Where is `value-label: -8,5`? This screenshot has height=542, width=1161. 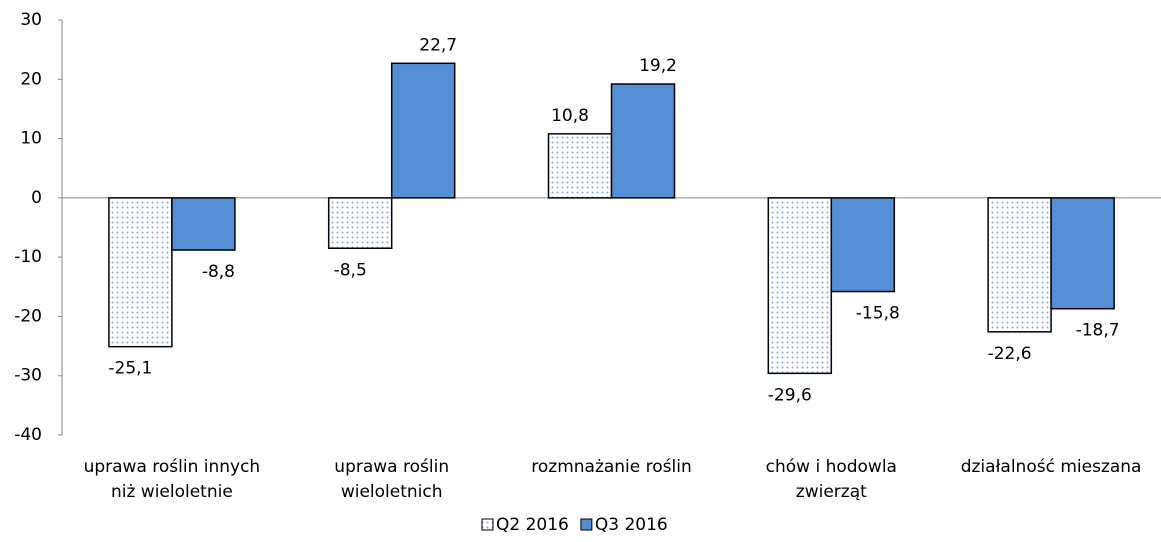
value-label: -8,5 is located at coordinates (350, 270).